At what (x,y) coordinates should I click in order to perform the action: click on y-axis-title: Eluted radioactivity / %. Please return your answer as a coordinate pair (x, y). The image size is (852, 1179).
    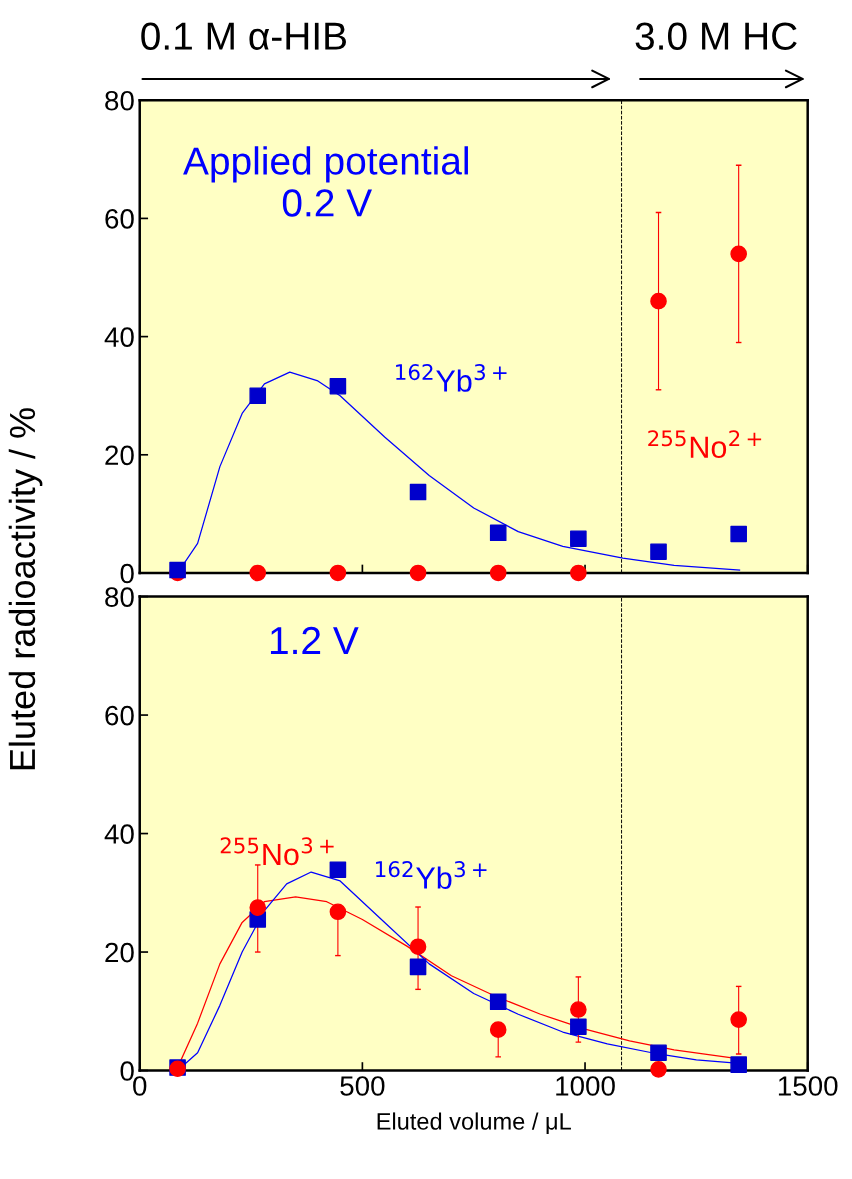
    Looking at the image, I should click on (25, 589).